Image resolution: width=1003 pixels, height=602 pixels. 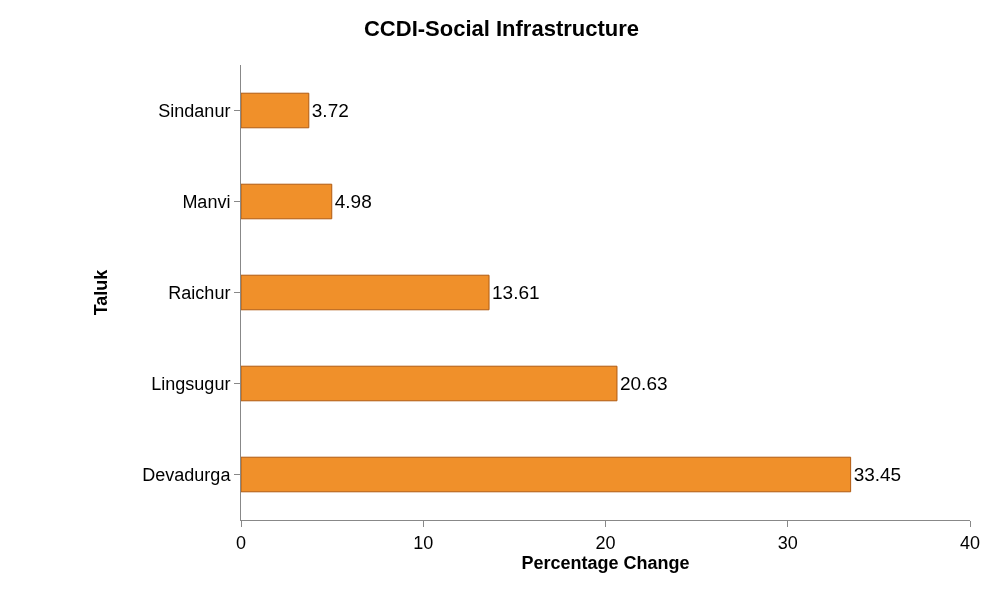 What do you see at coordinates (187, 474) in the screenshot?
I see `y-tick-label: Devadurga` at bounding box center [187, 474].